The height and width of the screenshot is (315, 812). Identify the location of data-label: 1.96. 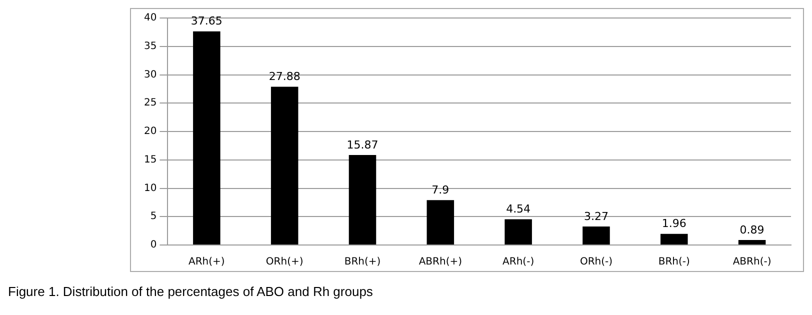
(674, 223).